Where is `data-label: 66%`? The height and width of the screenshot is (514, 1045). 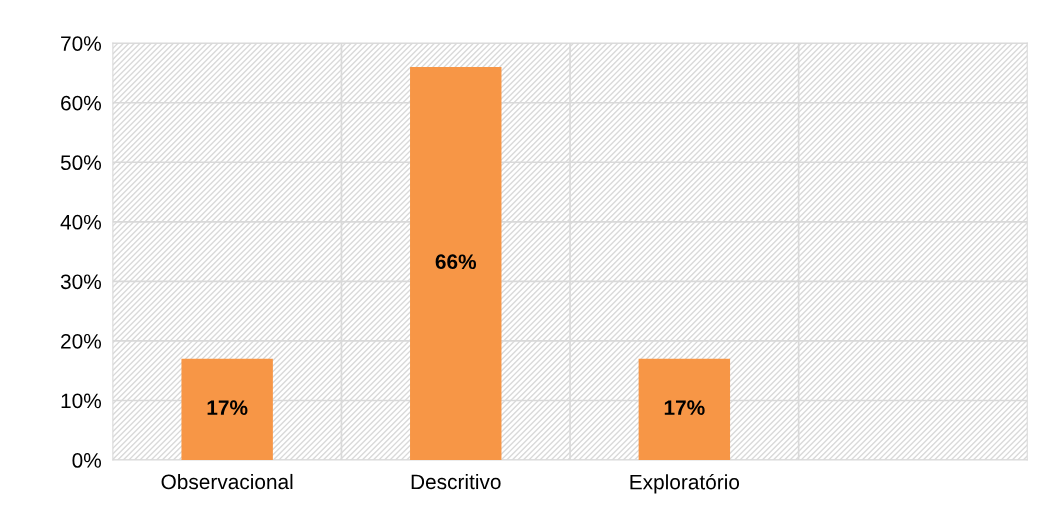
data-label: 66% is located at coordinates (456, 262).